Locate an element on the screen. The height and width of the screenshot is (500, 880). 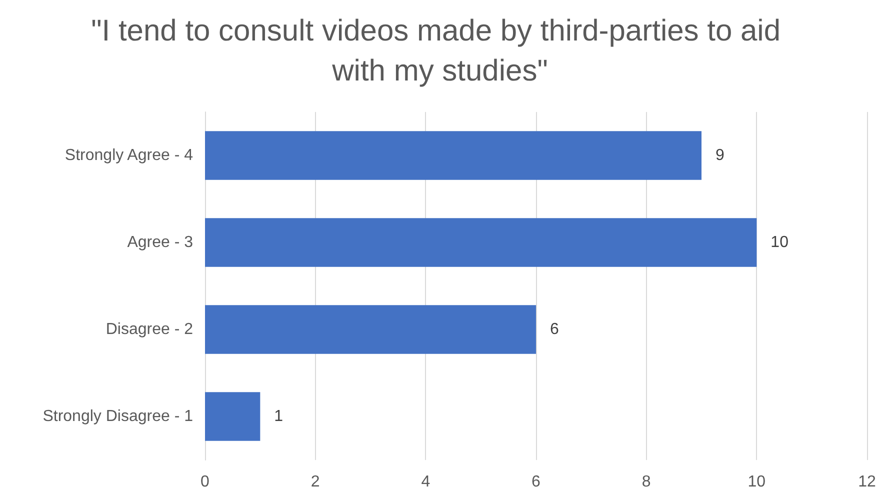
y-tick-label: Strongly Disagree - 1 is located at coordinates (118, 416).